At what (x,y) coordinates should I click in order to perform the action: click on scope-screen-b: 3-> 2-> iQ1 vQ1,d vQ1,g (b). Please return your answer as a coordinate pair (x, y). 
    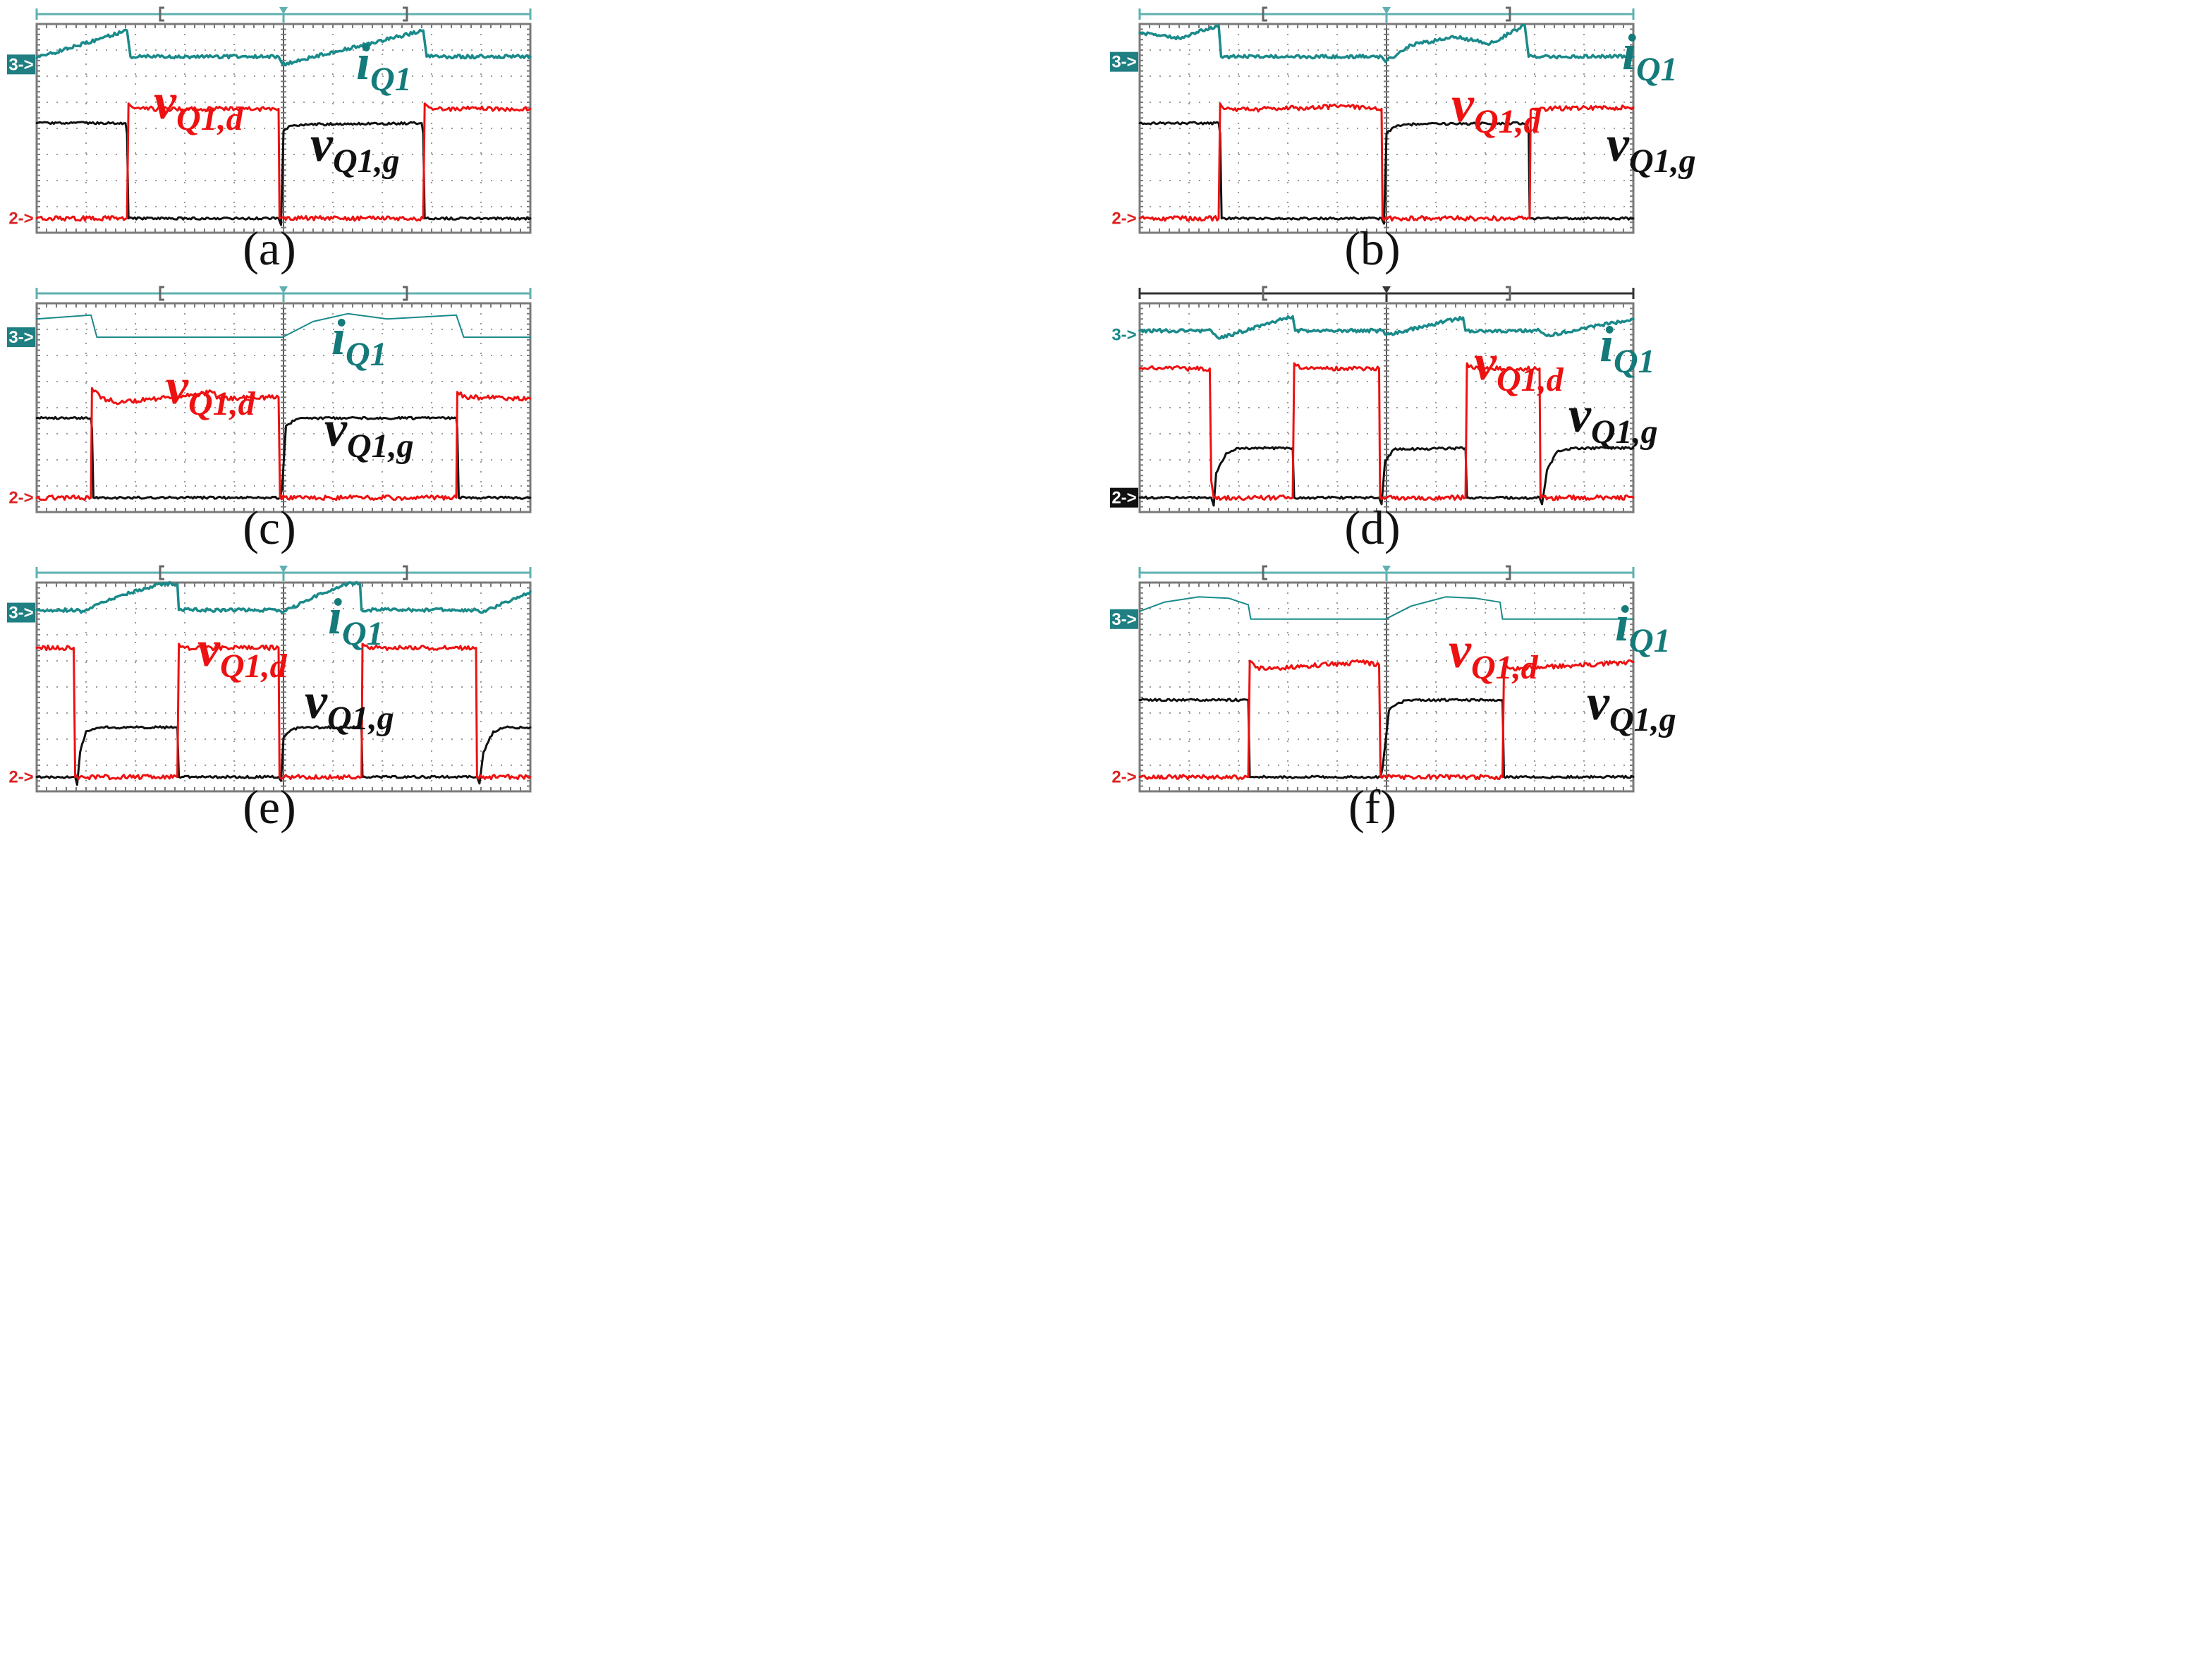
    Looking at the image, I should click on (1403, 140).